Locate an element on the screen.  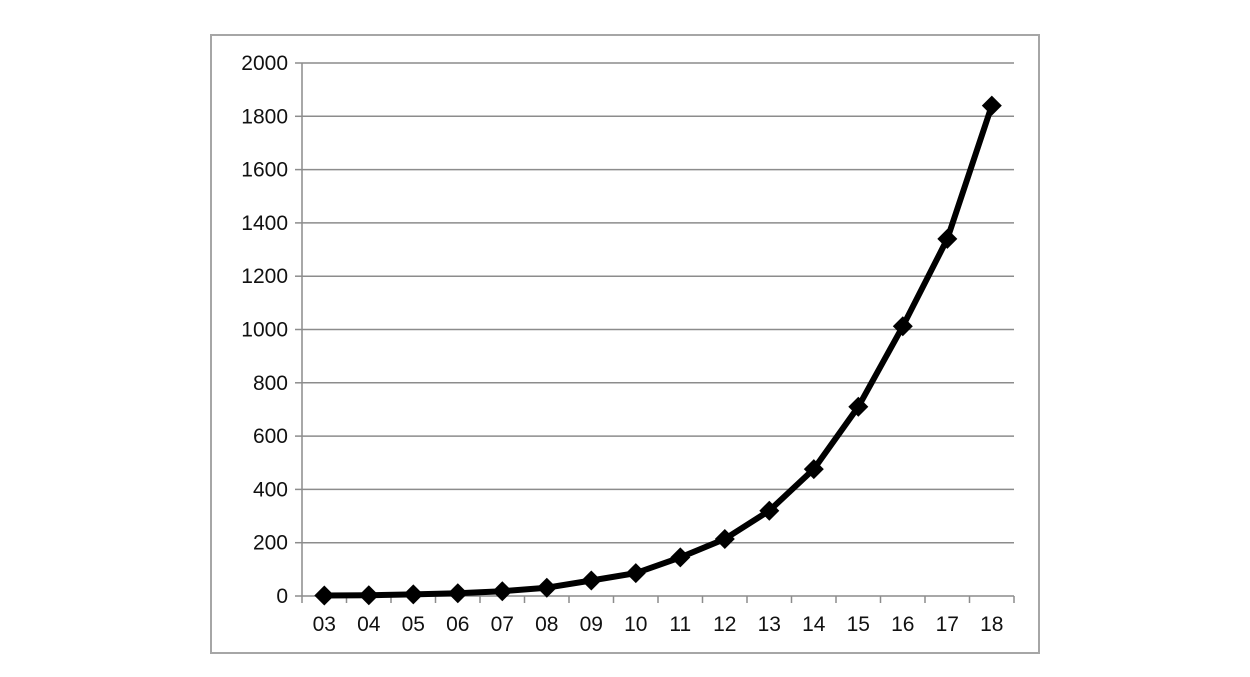
x-tick-label: 03 is located at coordinates (324, 624).